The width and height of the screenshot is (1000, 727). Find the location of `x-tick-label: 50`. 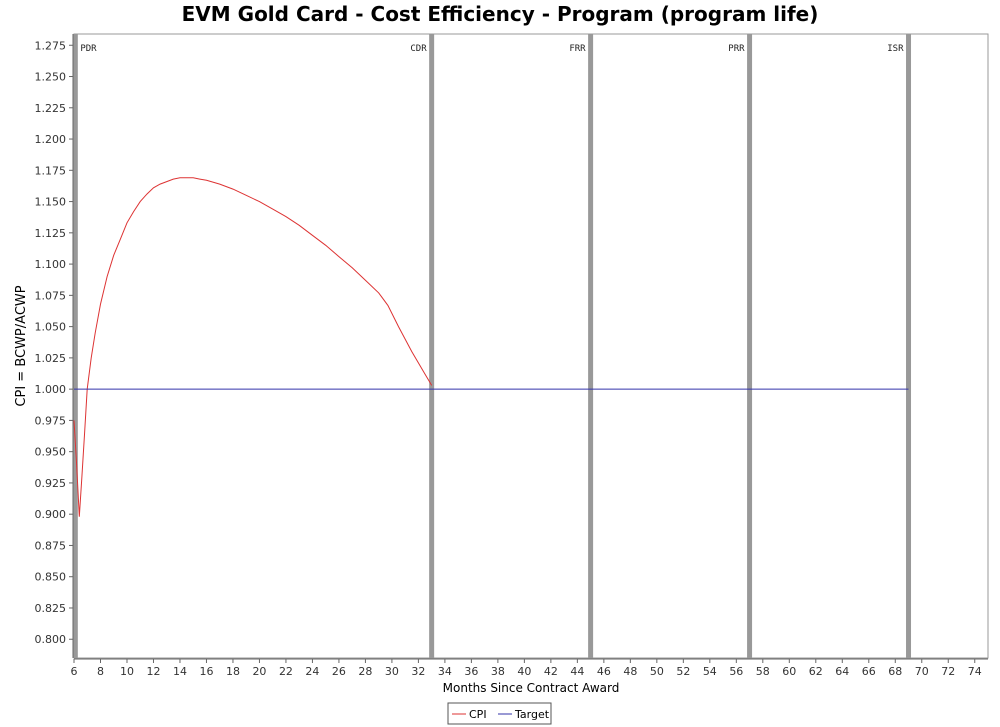

x-tick-label: 50 is located at coordinates (657, 671).